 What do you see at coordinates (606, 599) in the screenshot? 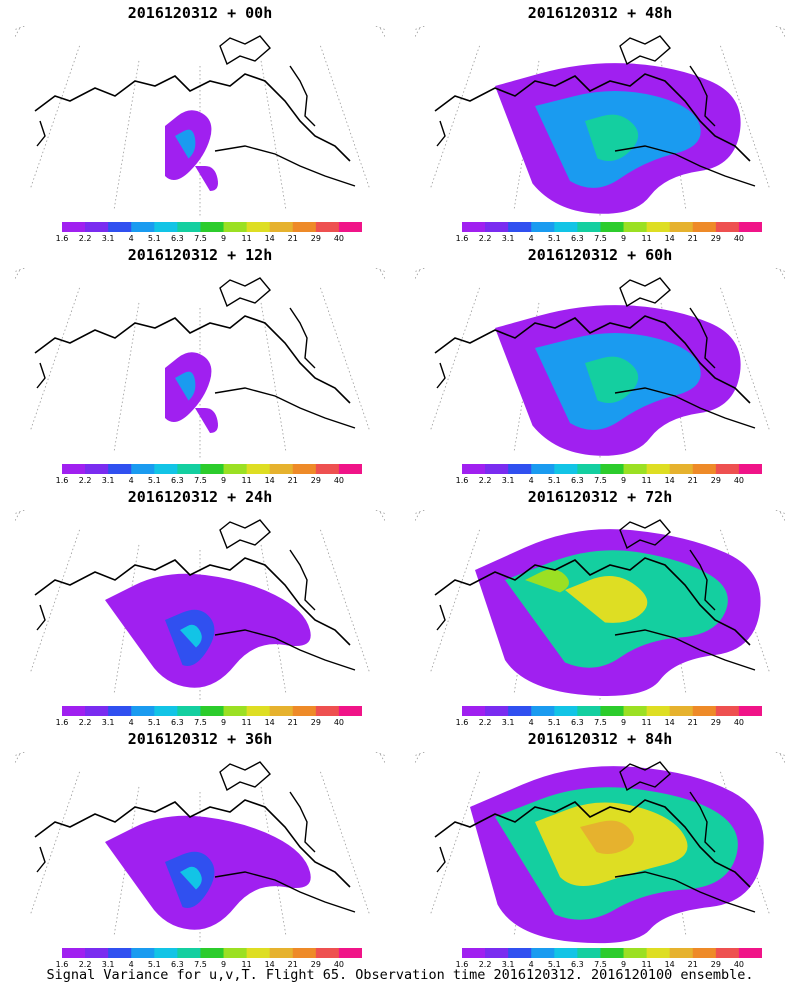
I see `variance-contour` at bounding box center [606, 599].